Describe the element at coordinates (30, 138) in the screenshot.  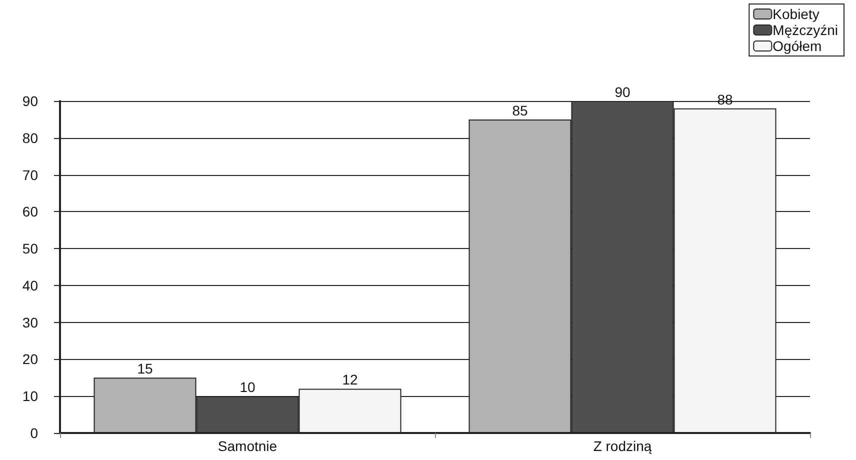
I see `y-tick-label: 80` at that location.